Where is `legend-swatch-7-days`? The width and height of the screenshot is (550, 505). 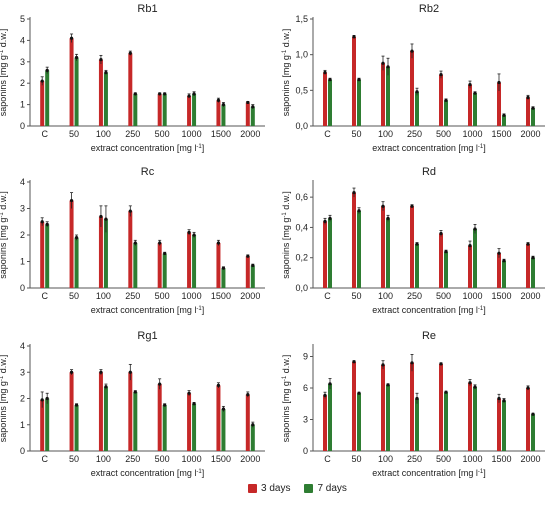 legend-swatch-7-days is located at coordinates (309, 488).